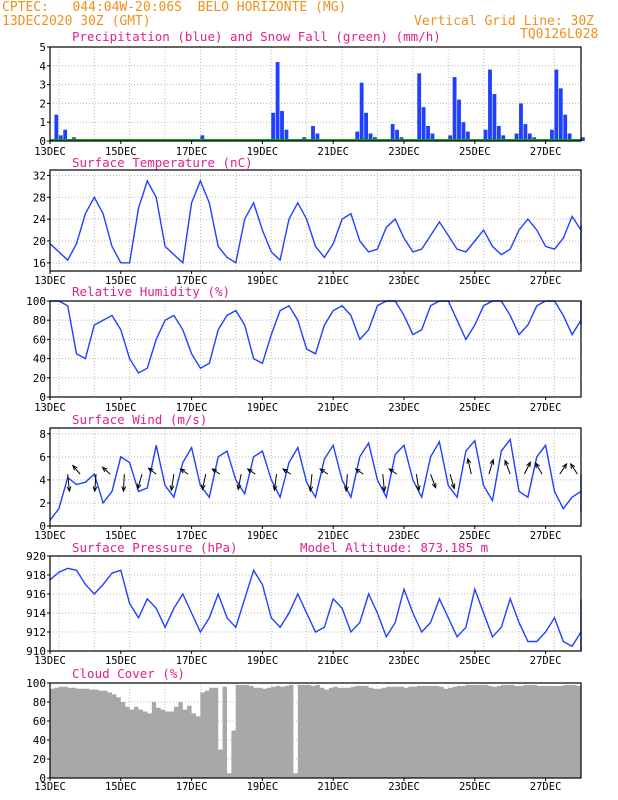 The height and width of the screenshot is (800, 618). Describe the element at coordinates (40, 219) in the screenshot. I see `y-tick-label: 24` at that location.